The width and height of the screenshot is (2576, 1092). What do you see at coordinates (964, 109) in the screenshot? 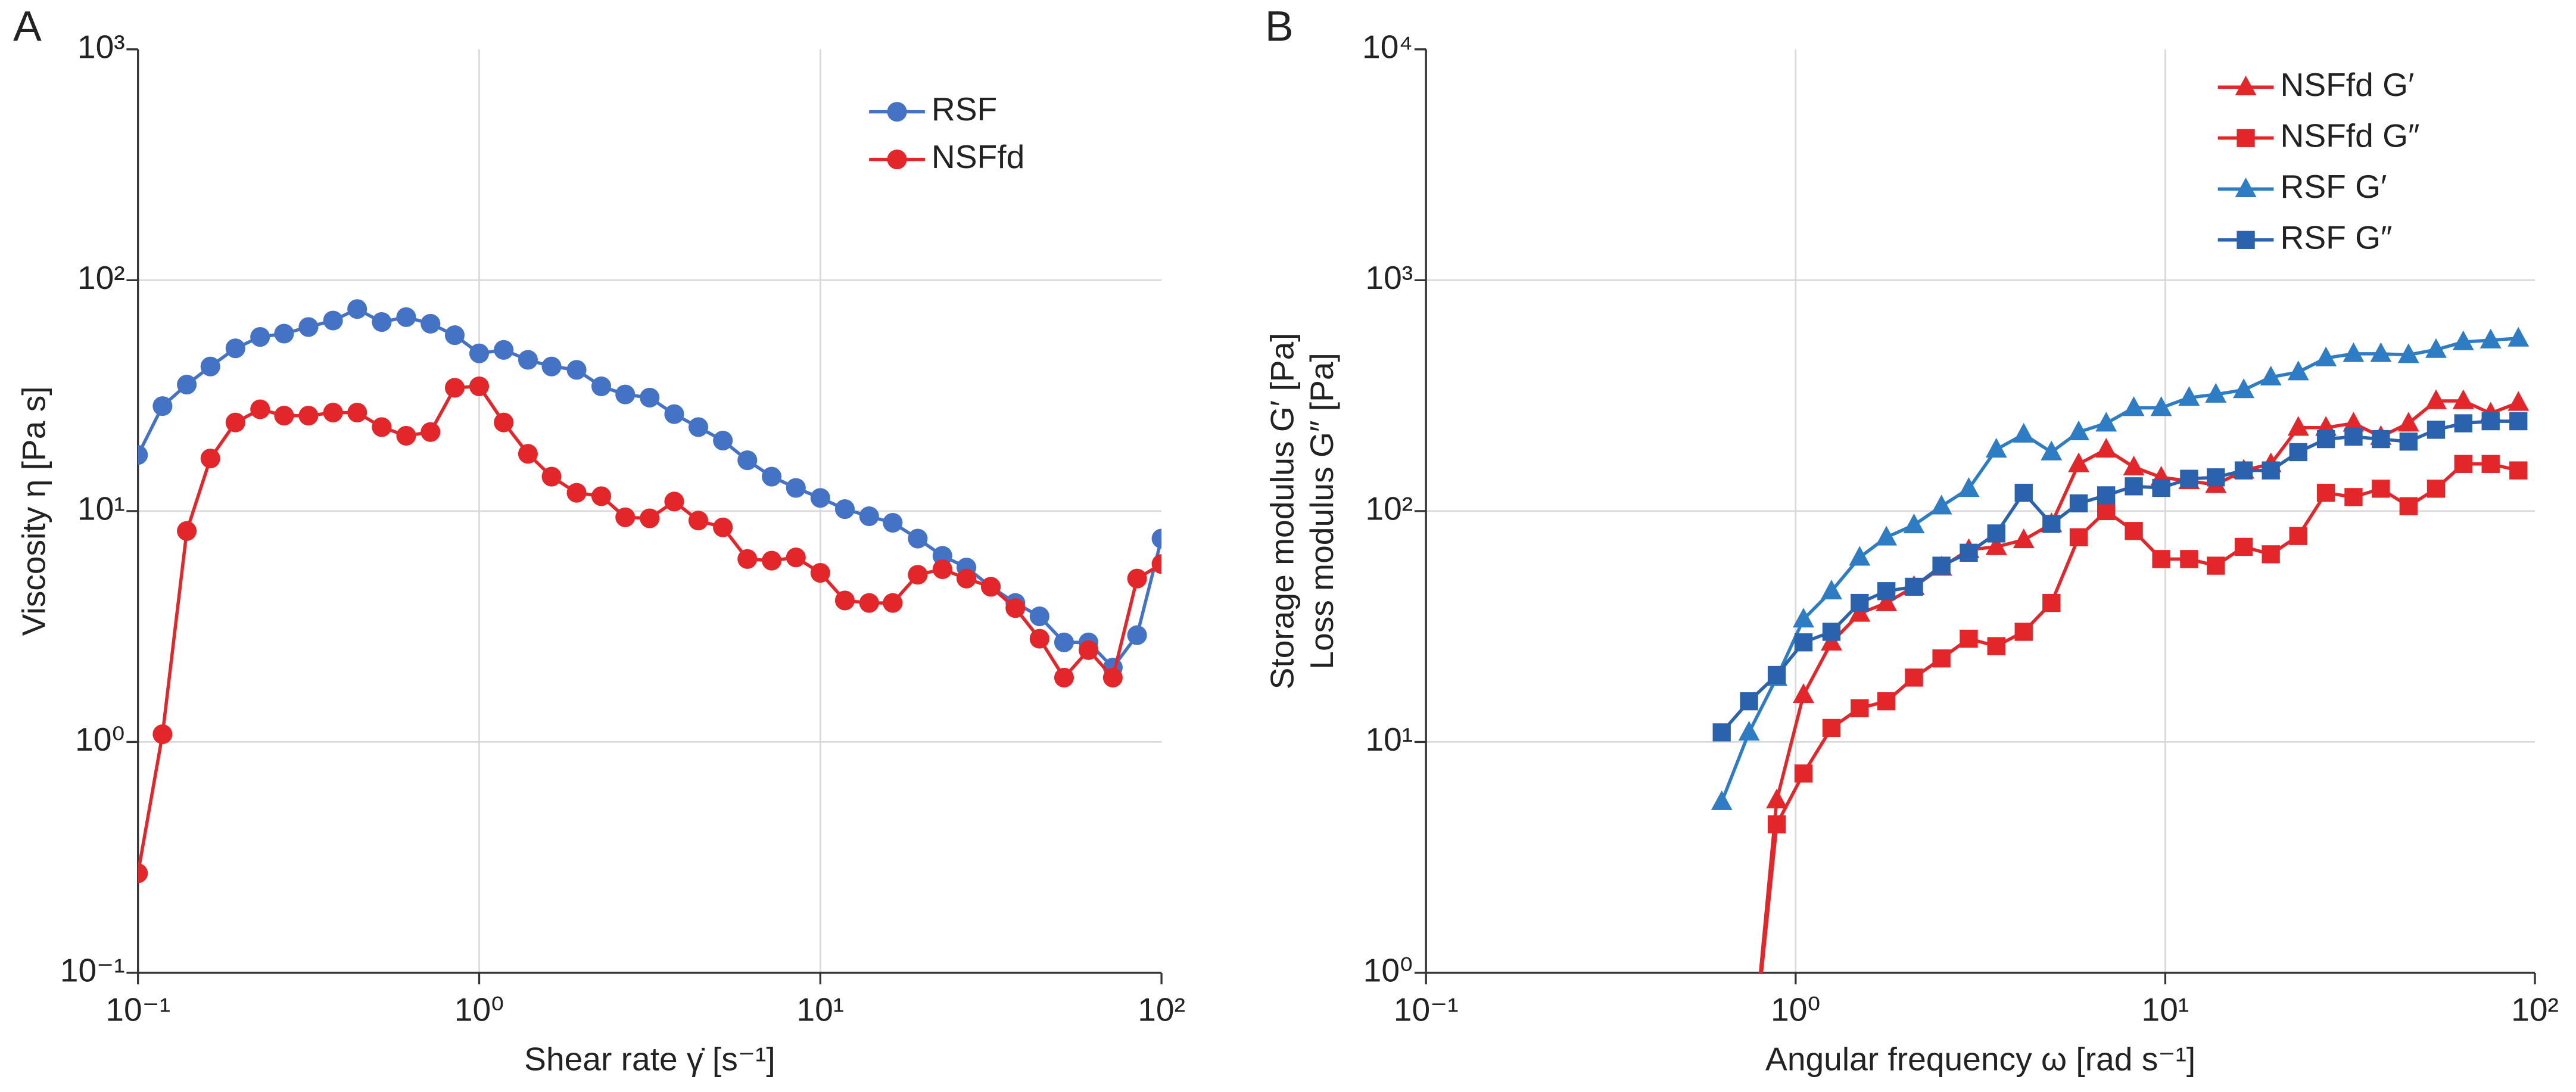
I see `legend-label: RSF` at bounding box center [964, 109].